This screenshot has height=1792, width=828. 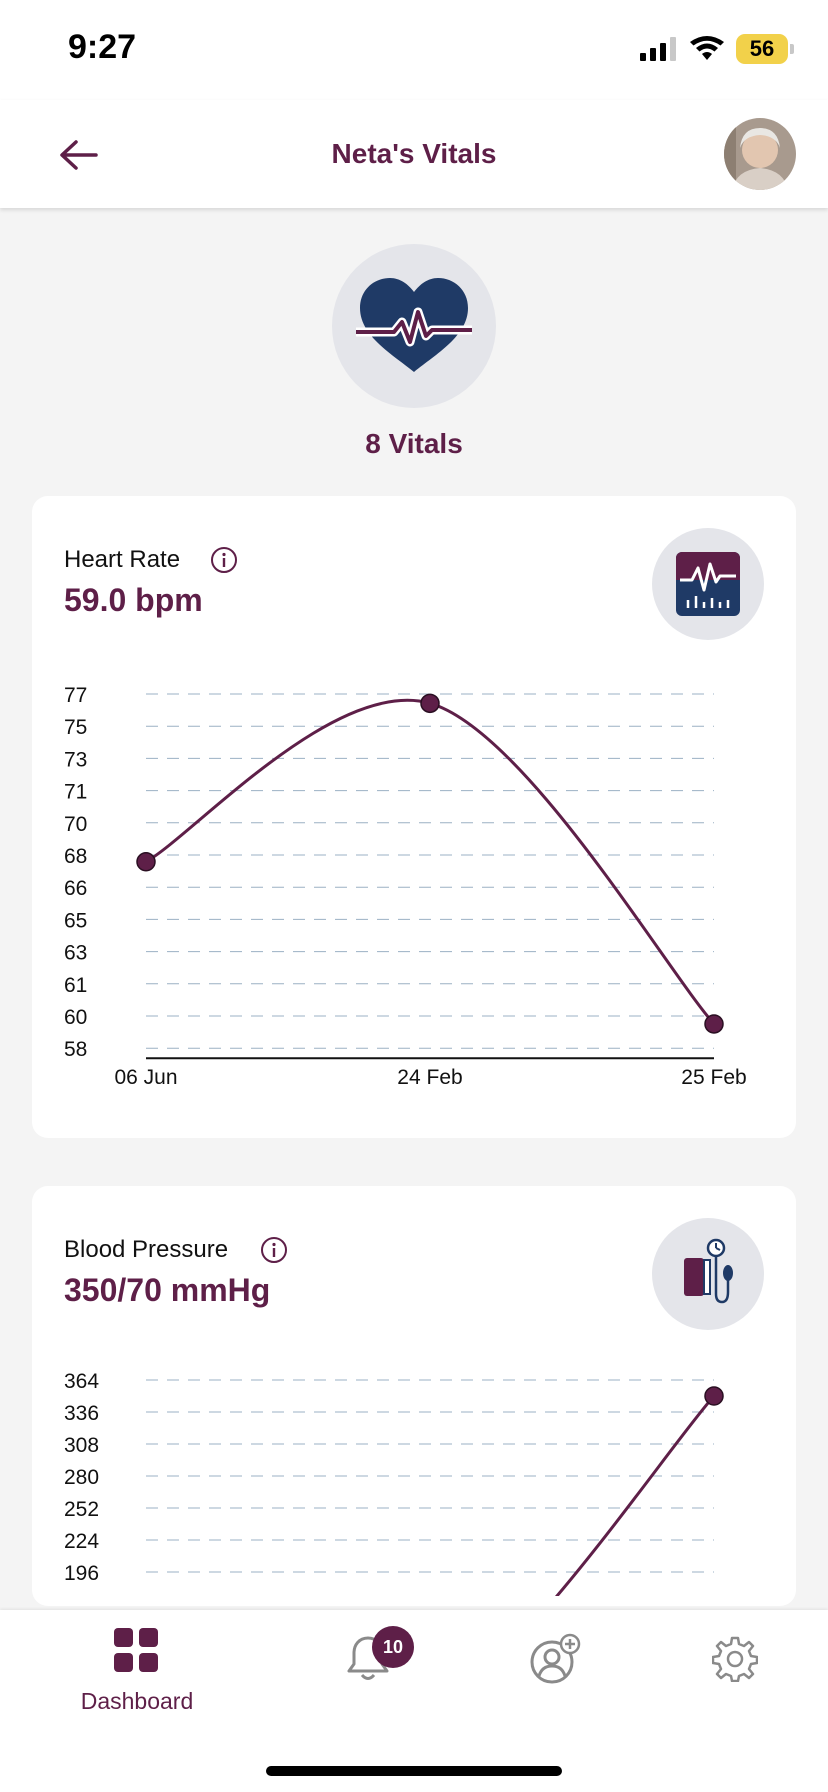 I want to click on y-tick-label: 61, so click(x=75, y=985).